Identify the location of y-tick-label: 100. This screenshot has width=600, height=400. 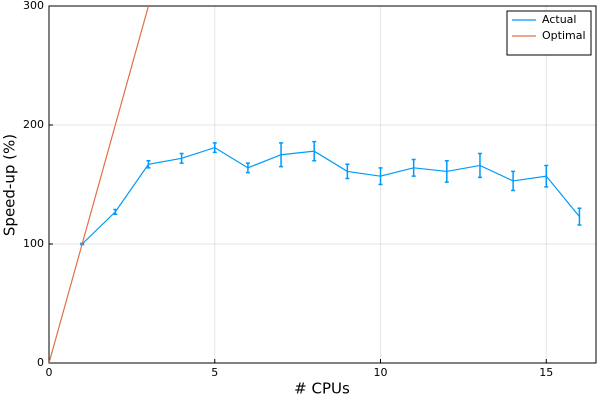
(33, 243).